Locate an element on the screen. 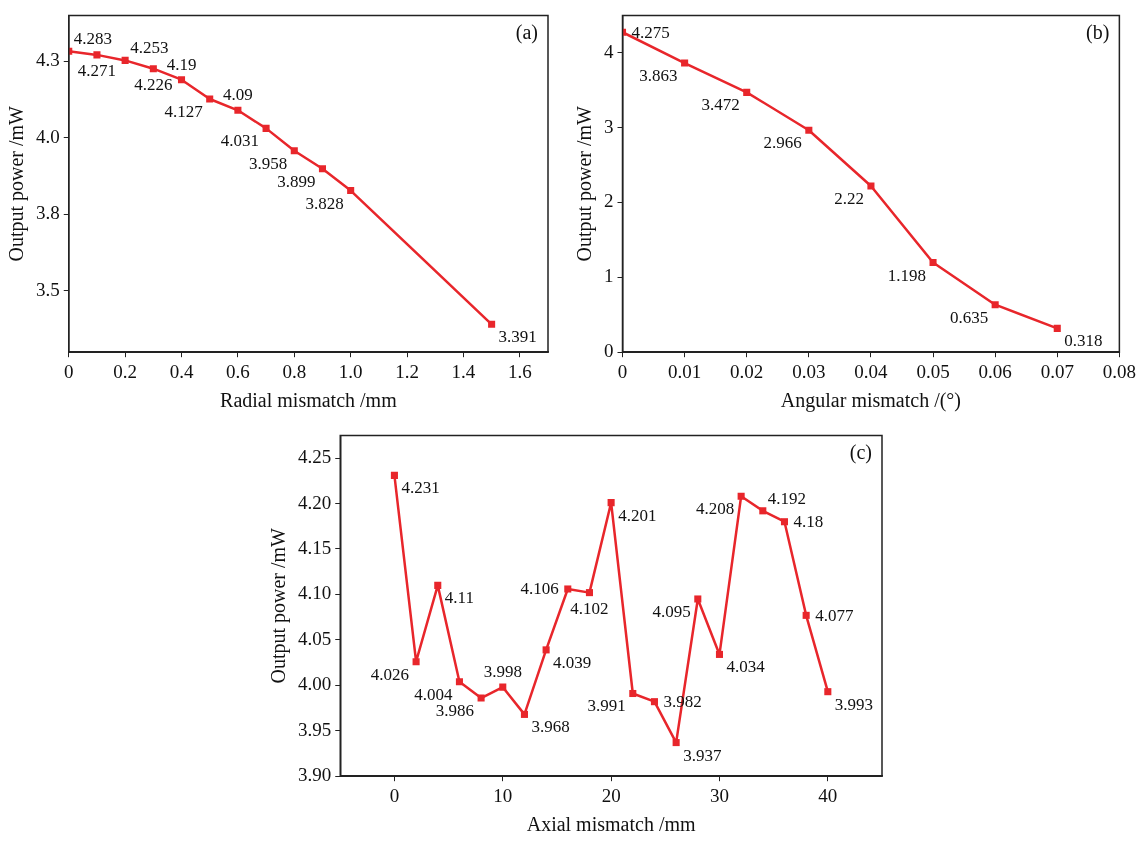 The image size is (1140, 844). y-tick-label: 4.00 is located at coordinates (315, 684).